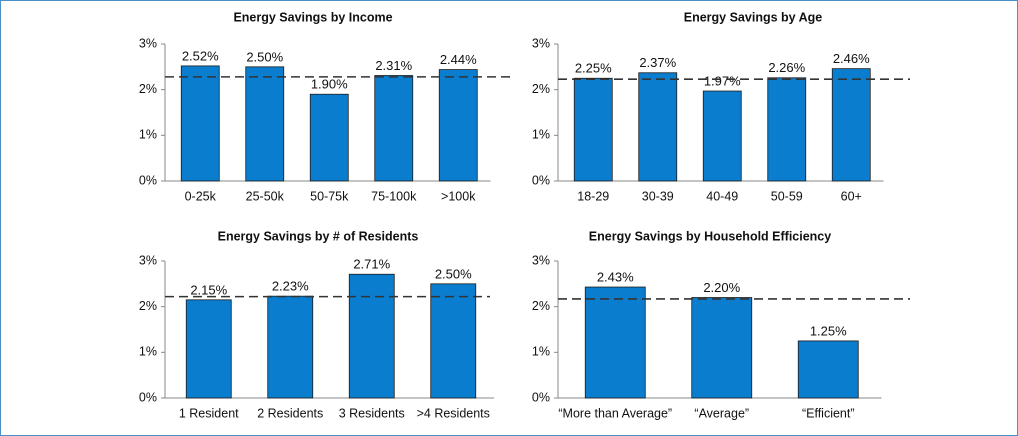 This screenshot has height=436, width=1018. What do you see at coordinates (372, 413) in the screenshot?
I see `x-tick-label: 3 Residents` at bounding box center [372, 413].